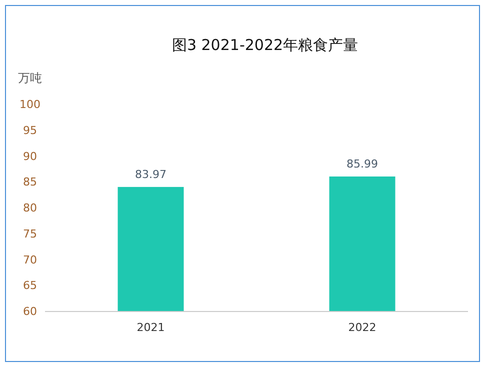  Describe the element at coordinates (150, 174) in the screenshot. I see `data-label: 83.97` at that location.